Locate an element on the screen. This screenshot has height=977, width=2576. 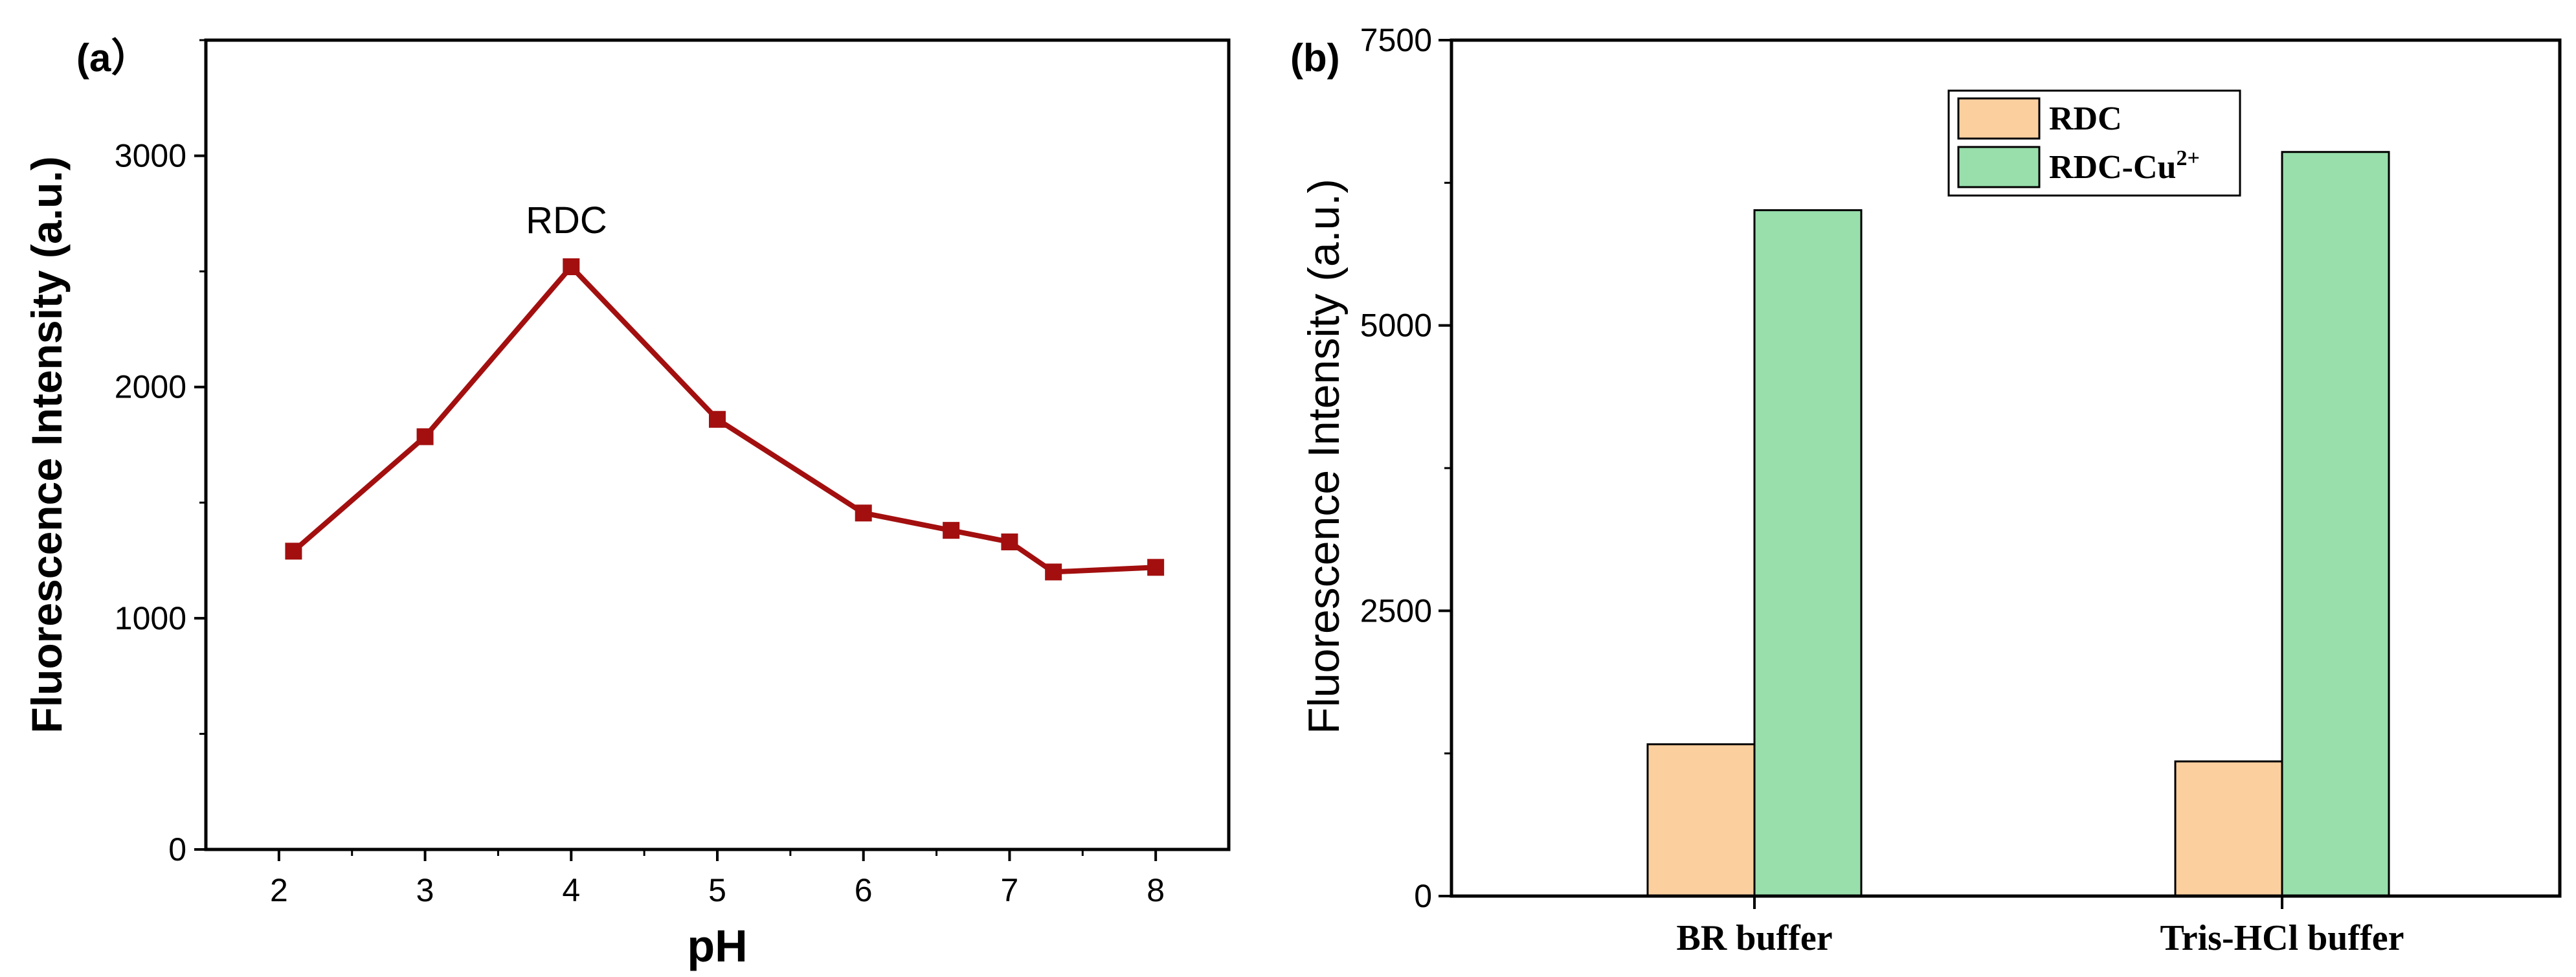
panel-a-series is located at coordinates (725, 419).